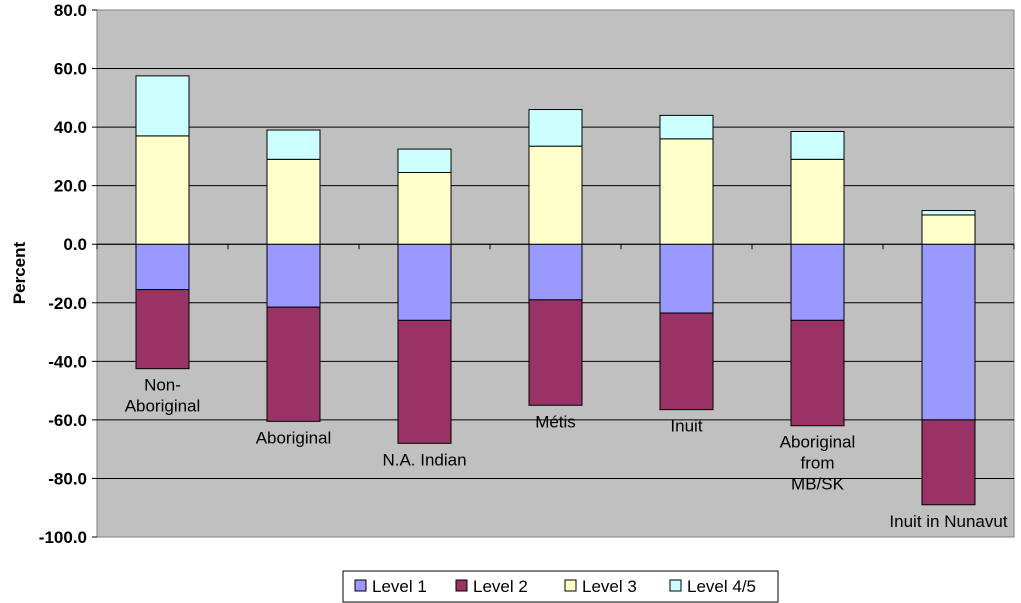  I want to click on category-label: Inuit, so click(686, 426).